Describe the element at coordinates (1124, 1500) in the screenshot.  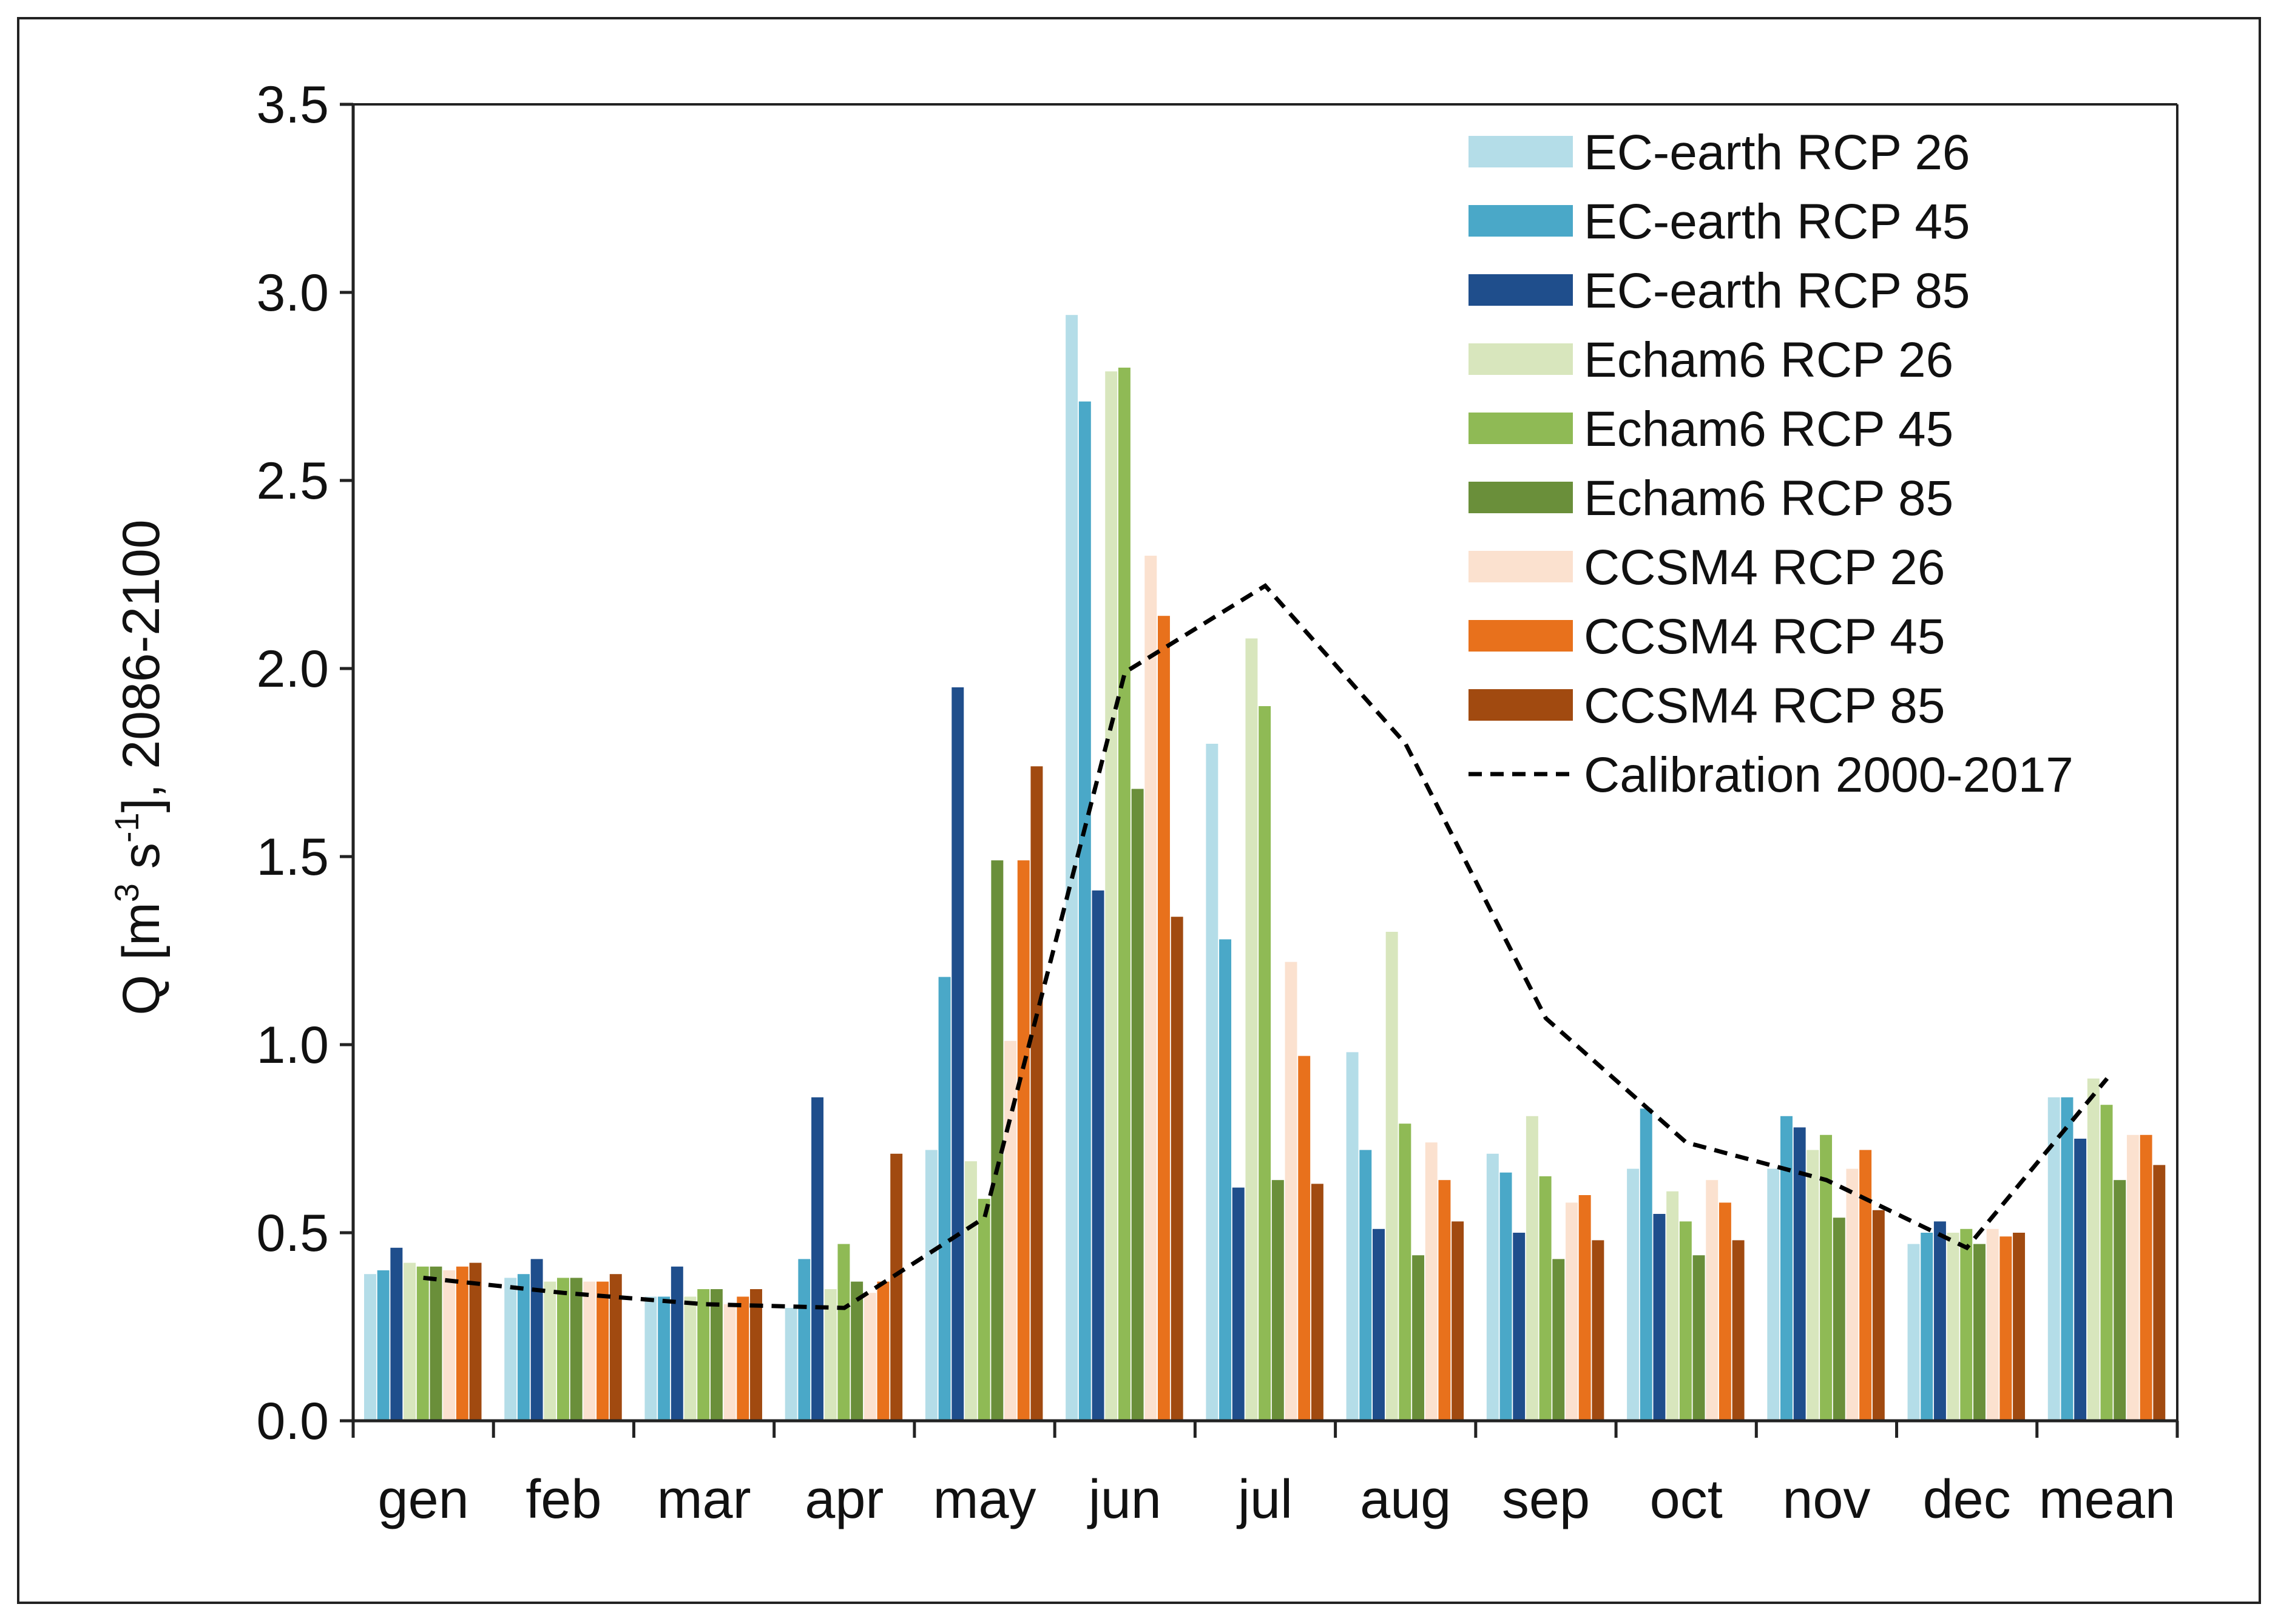
I see `x-tick-label-jun: jun` at that location.